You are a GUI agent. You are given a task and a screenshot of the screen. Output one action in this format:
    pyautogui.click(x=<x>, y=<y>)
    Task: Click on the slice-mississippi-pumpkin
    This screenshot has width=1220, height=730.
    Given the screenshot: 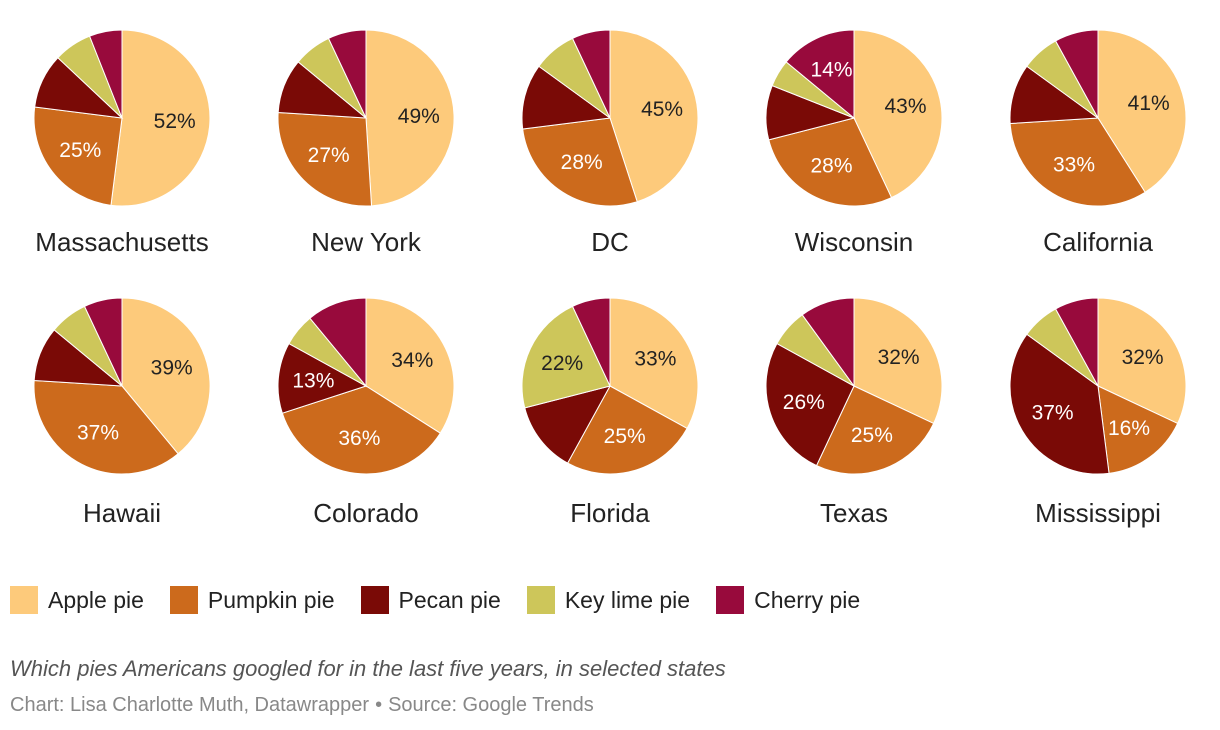 What is the action you would take?
    pyautogui.click(x=1138, y=429)
    